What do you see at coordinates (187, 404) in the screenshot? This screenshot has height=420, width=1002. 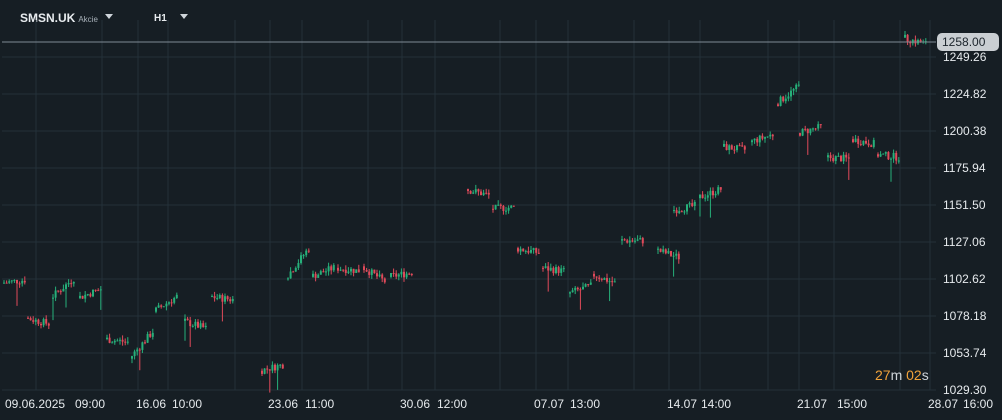 I see `x-tick-label: 10:00` at bounding box center [187, 404].